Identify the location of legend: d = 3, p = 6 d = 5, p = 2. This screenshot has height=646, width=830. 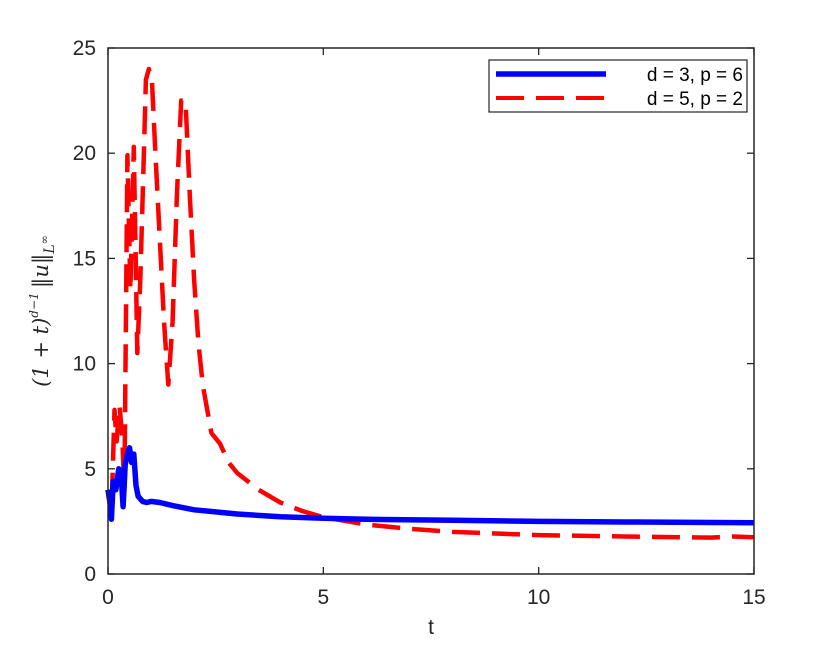
(618, 86).